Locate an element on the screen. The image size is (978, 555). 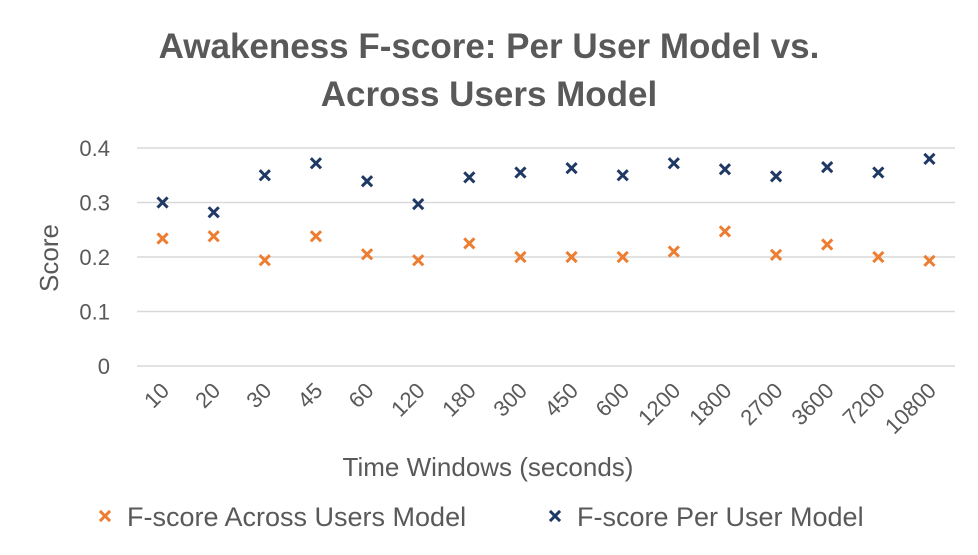
x-tick-label: 3600 is located at coordinates (812, 404).